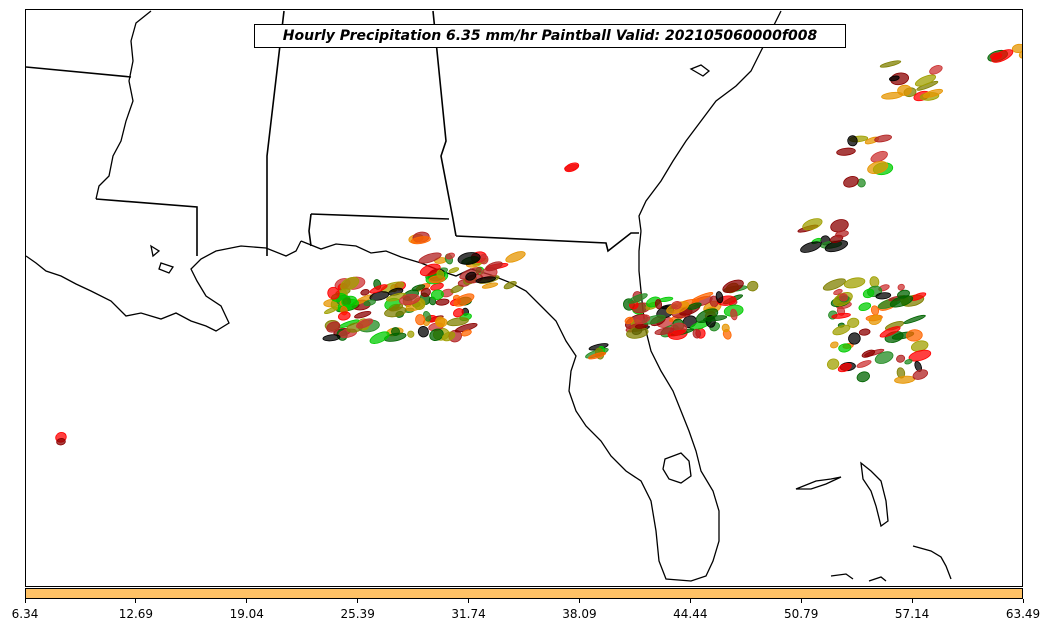 This screenshot has width=1053, height=633. I want to click on colorbar-tick-label: 12.69, so click(136, 614).